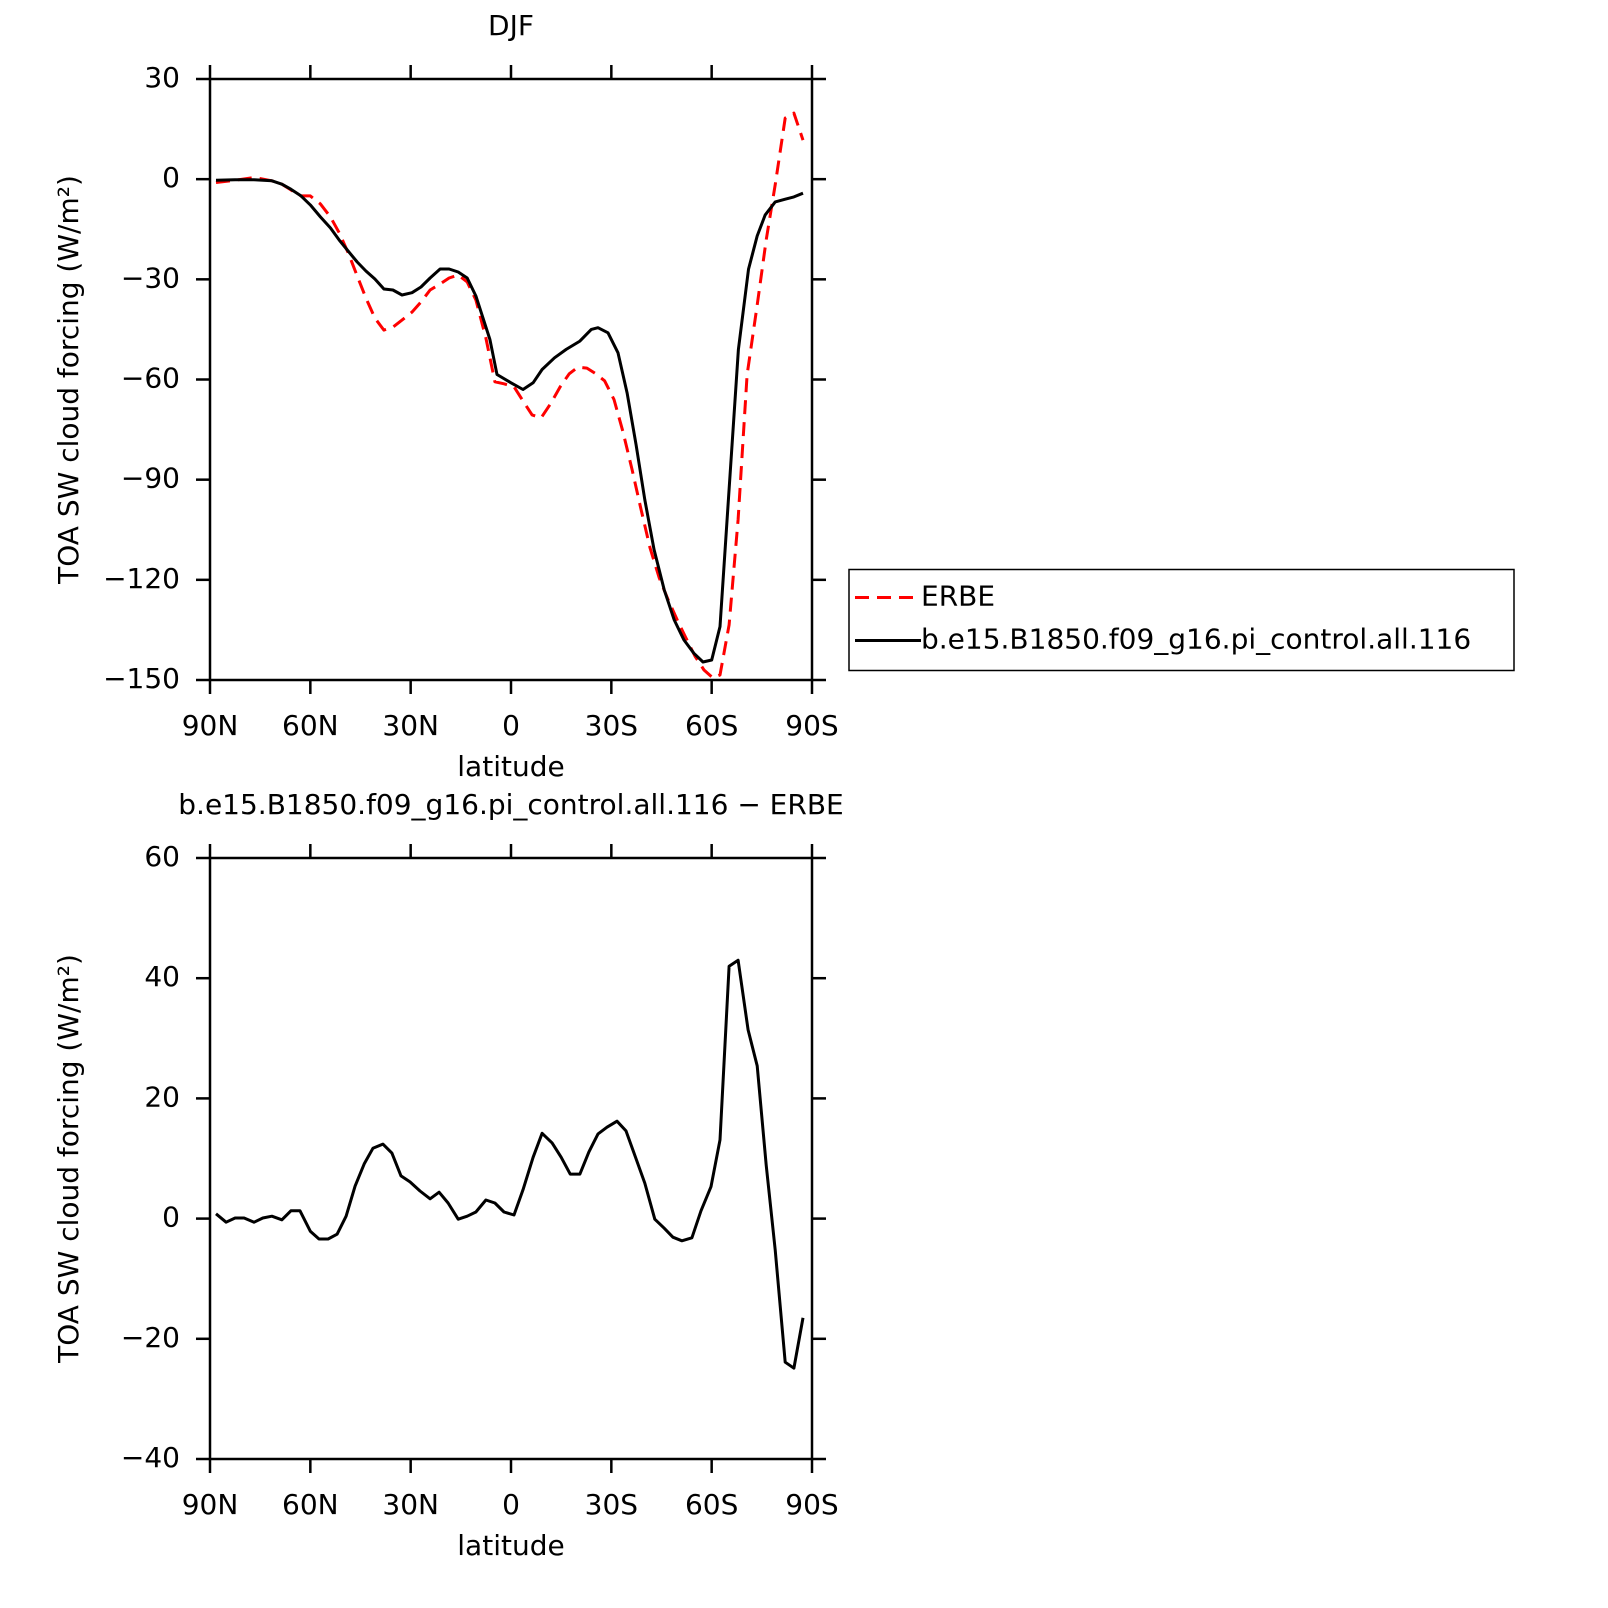 This screenshot has height=1608, width=1608. I want to click on y-tick-label: 30, so click(162, 77).